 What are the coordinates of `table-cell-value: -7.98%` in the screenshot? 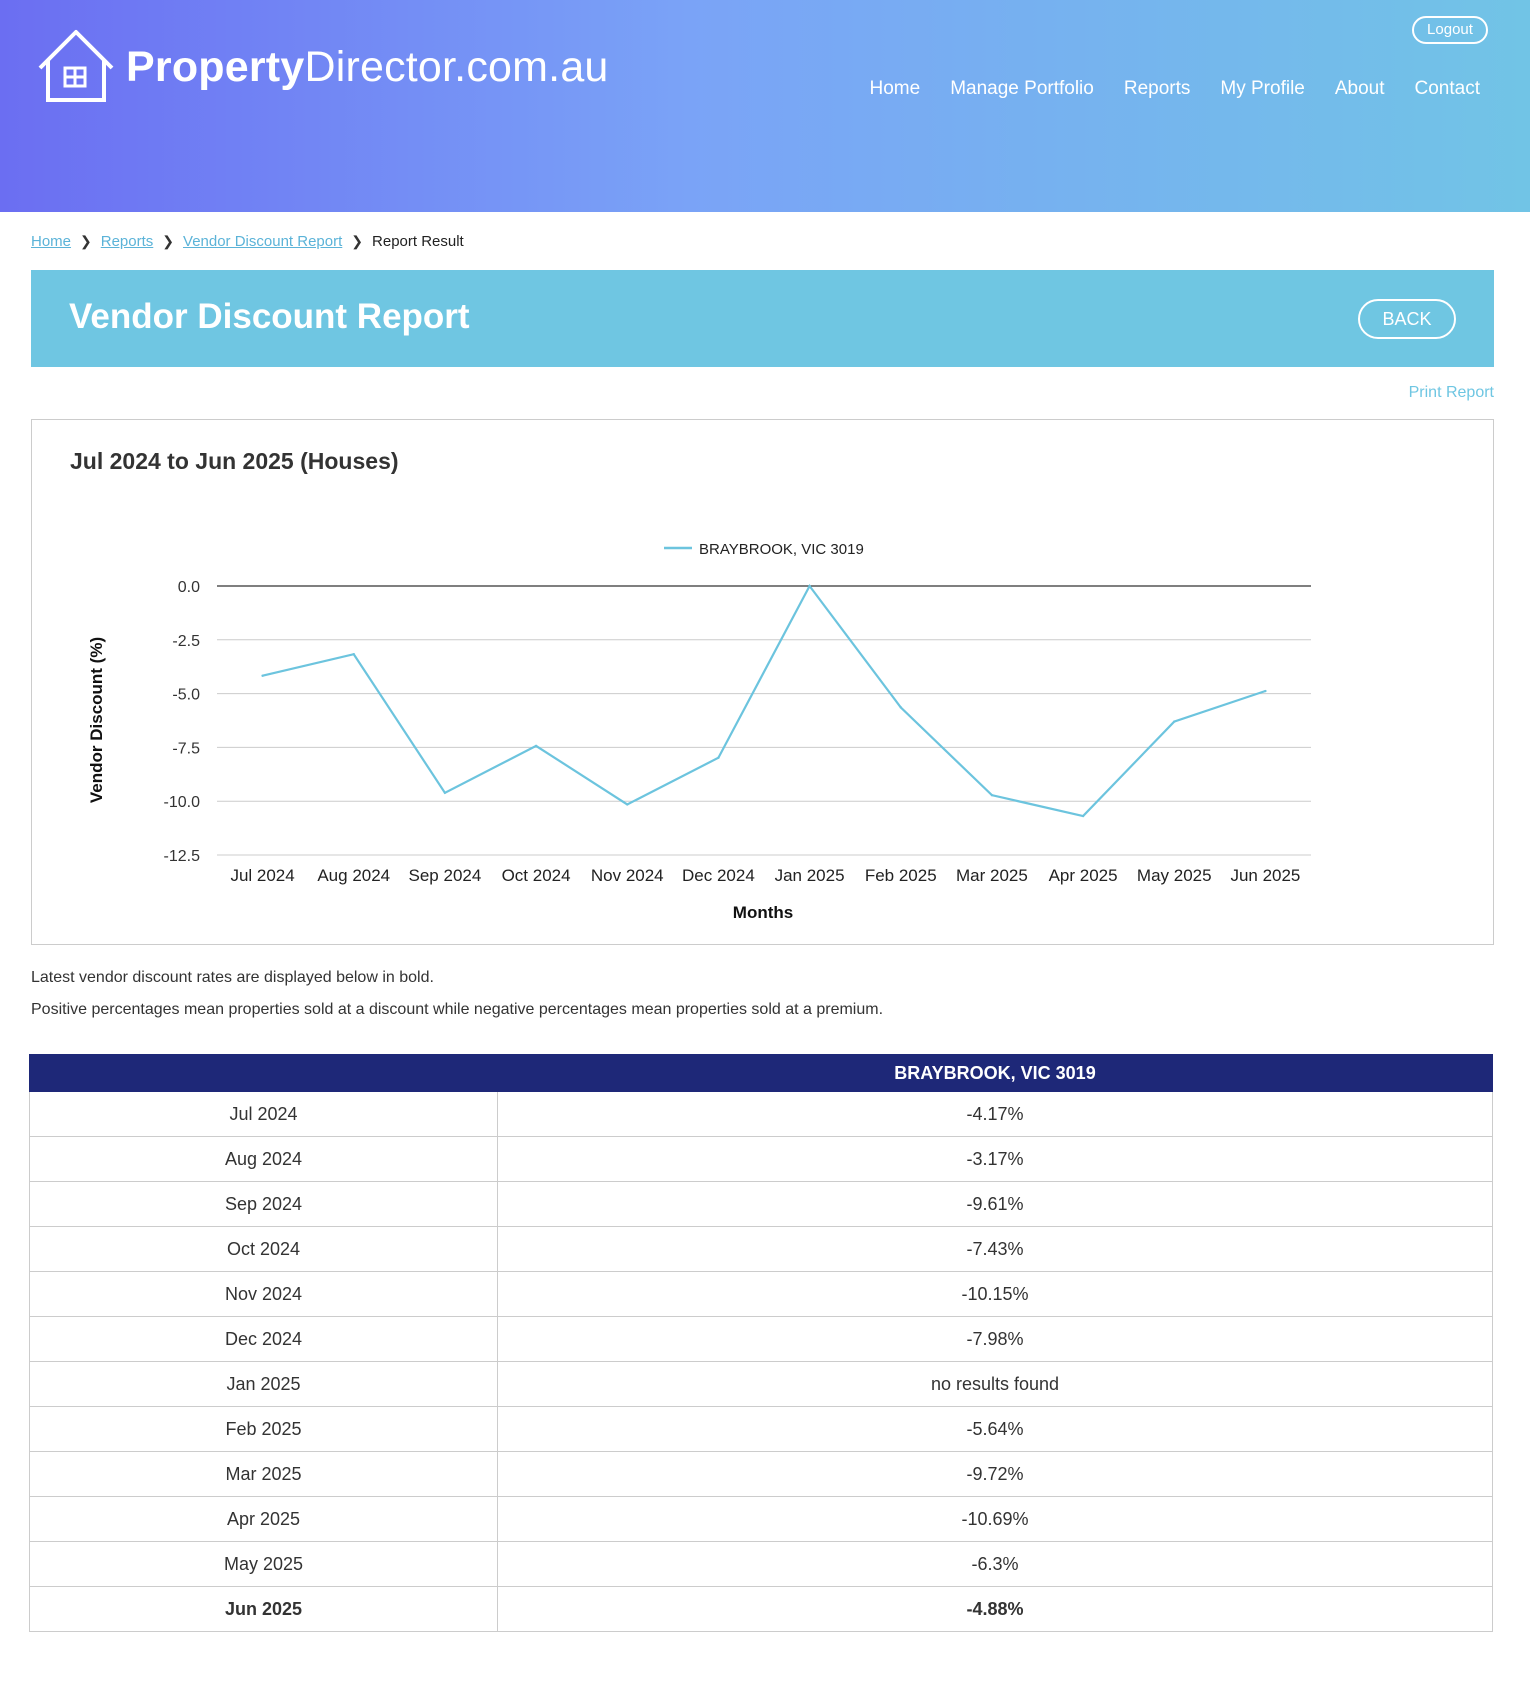 It's located at (995, 1339).